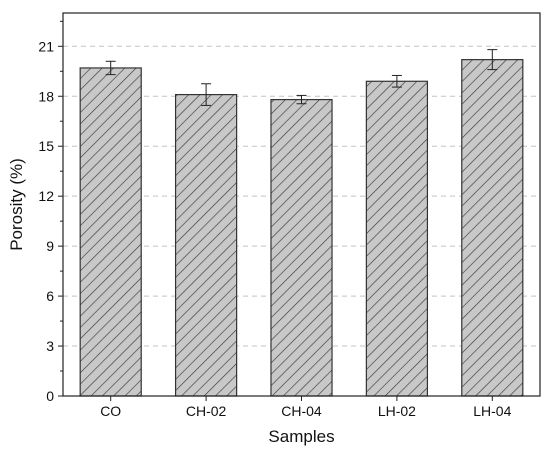 The height and width of the screenshot is (458, 550). I want to click on x-tick-label: LH-04, so click(492, 411).